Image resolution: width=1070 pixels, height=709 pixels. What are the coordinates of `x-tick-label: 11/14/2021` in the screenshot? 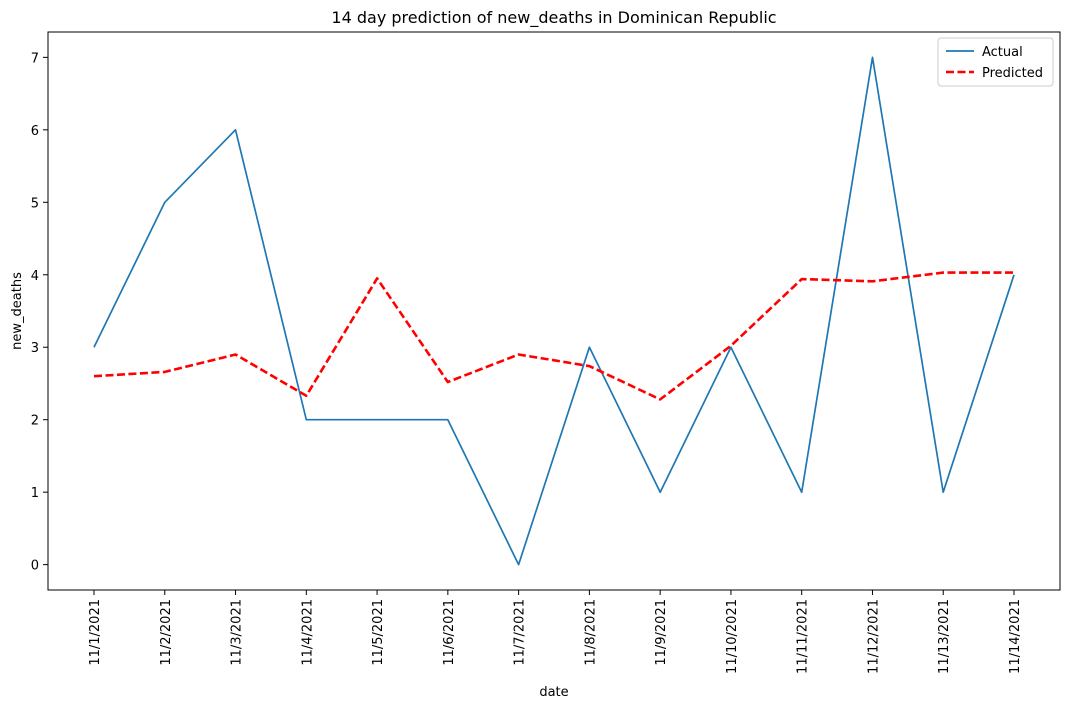 It's located at (1015, 636).